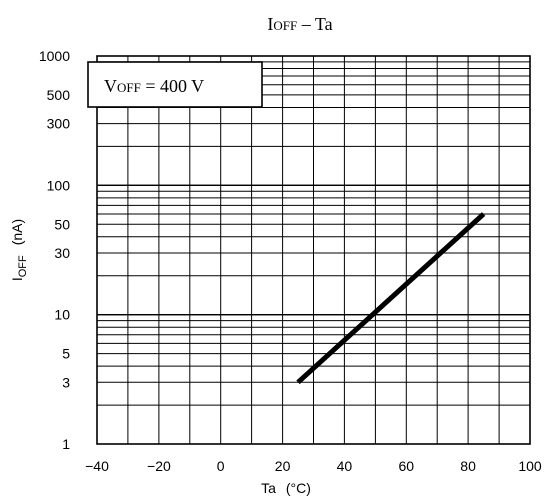  I want to click on annotation-box: VOFF = 400 V, so click(175, 84).